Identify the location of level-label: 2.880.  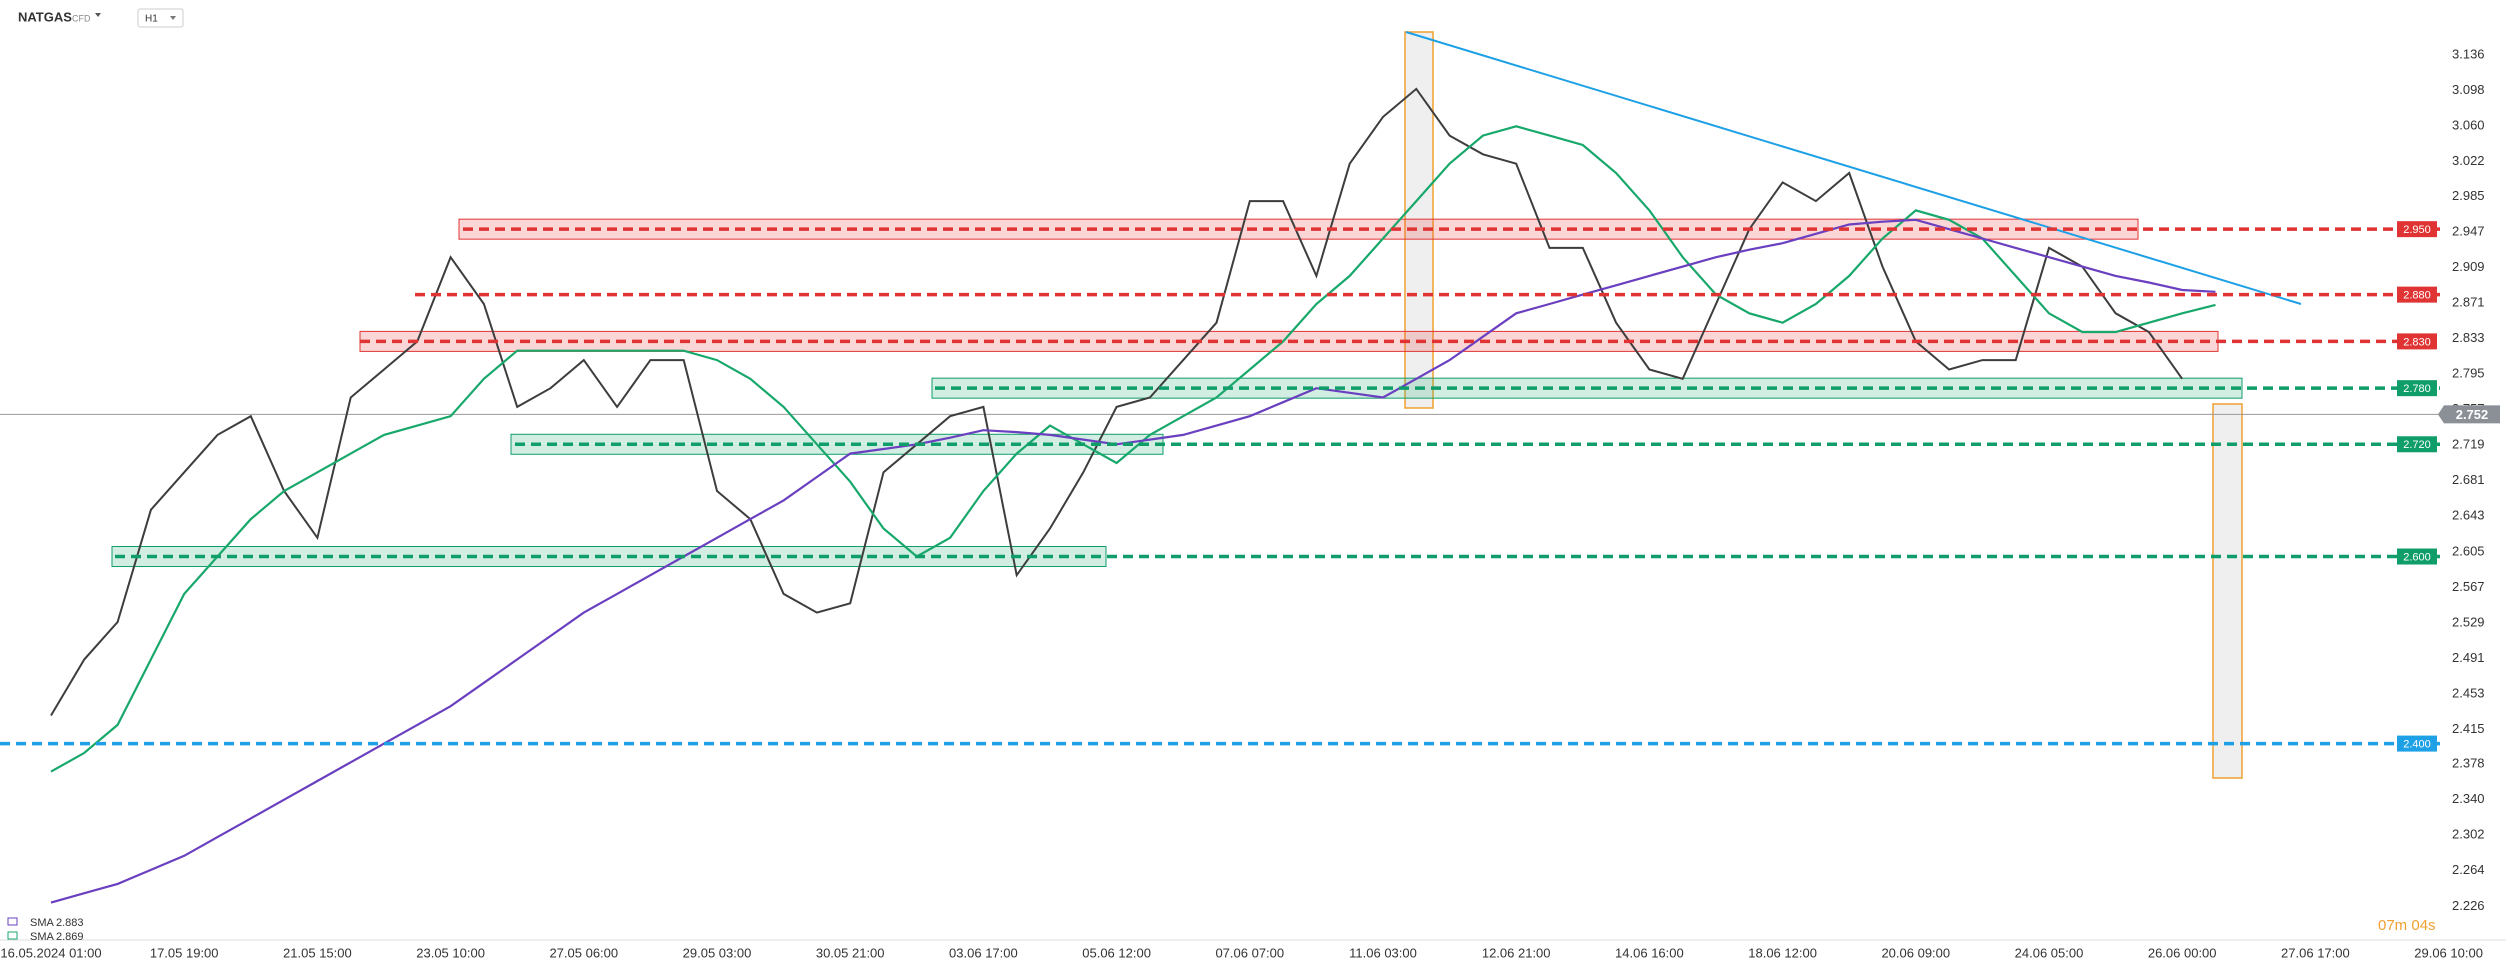
(2417, 296).